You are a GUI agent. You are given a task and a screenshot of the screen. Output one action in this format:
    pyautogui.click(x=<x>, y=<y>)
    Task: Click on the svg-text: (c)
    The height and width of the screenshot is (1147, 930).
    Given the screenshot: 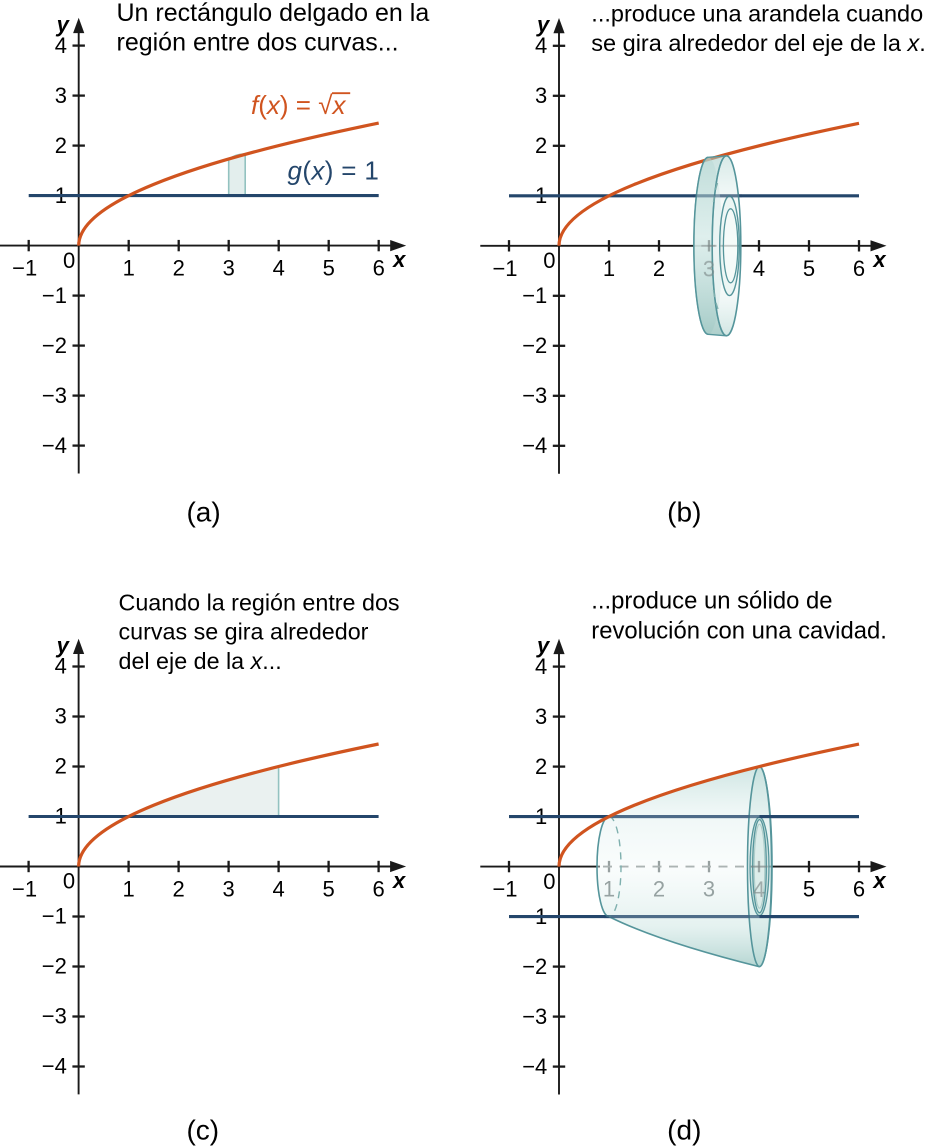 What is the action you would take?
    pyautogui.click(x=202, y=1130)
    